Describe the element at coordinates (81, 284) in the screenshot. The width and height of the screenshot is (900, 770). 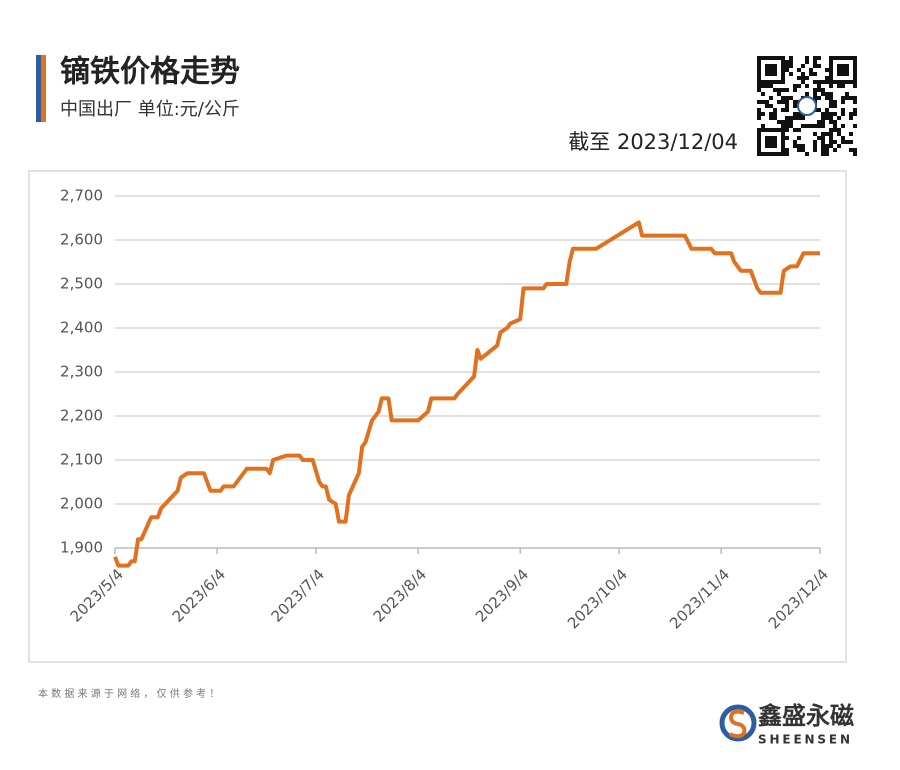
I see `y-tick-label: 2,500` at that location.